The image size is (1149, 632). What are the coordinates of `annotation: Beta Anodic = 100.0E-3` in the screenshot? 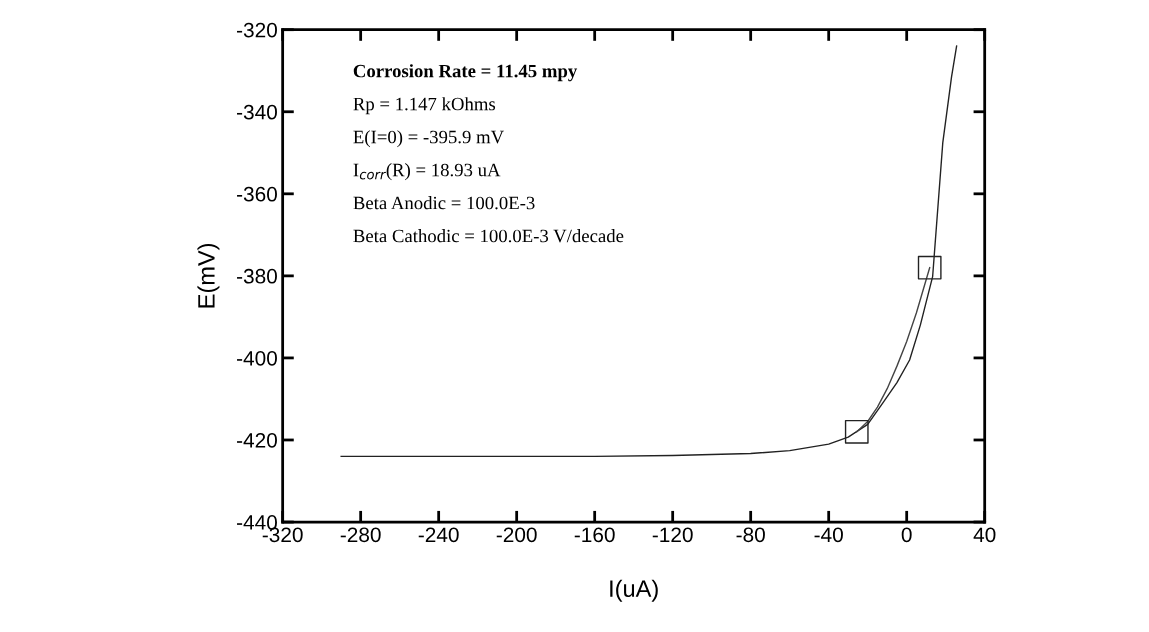 It's located at (444, 203).